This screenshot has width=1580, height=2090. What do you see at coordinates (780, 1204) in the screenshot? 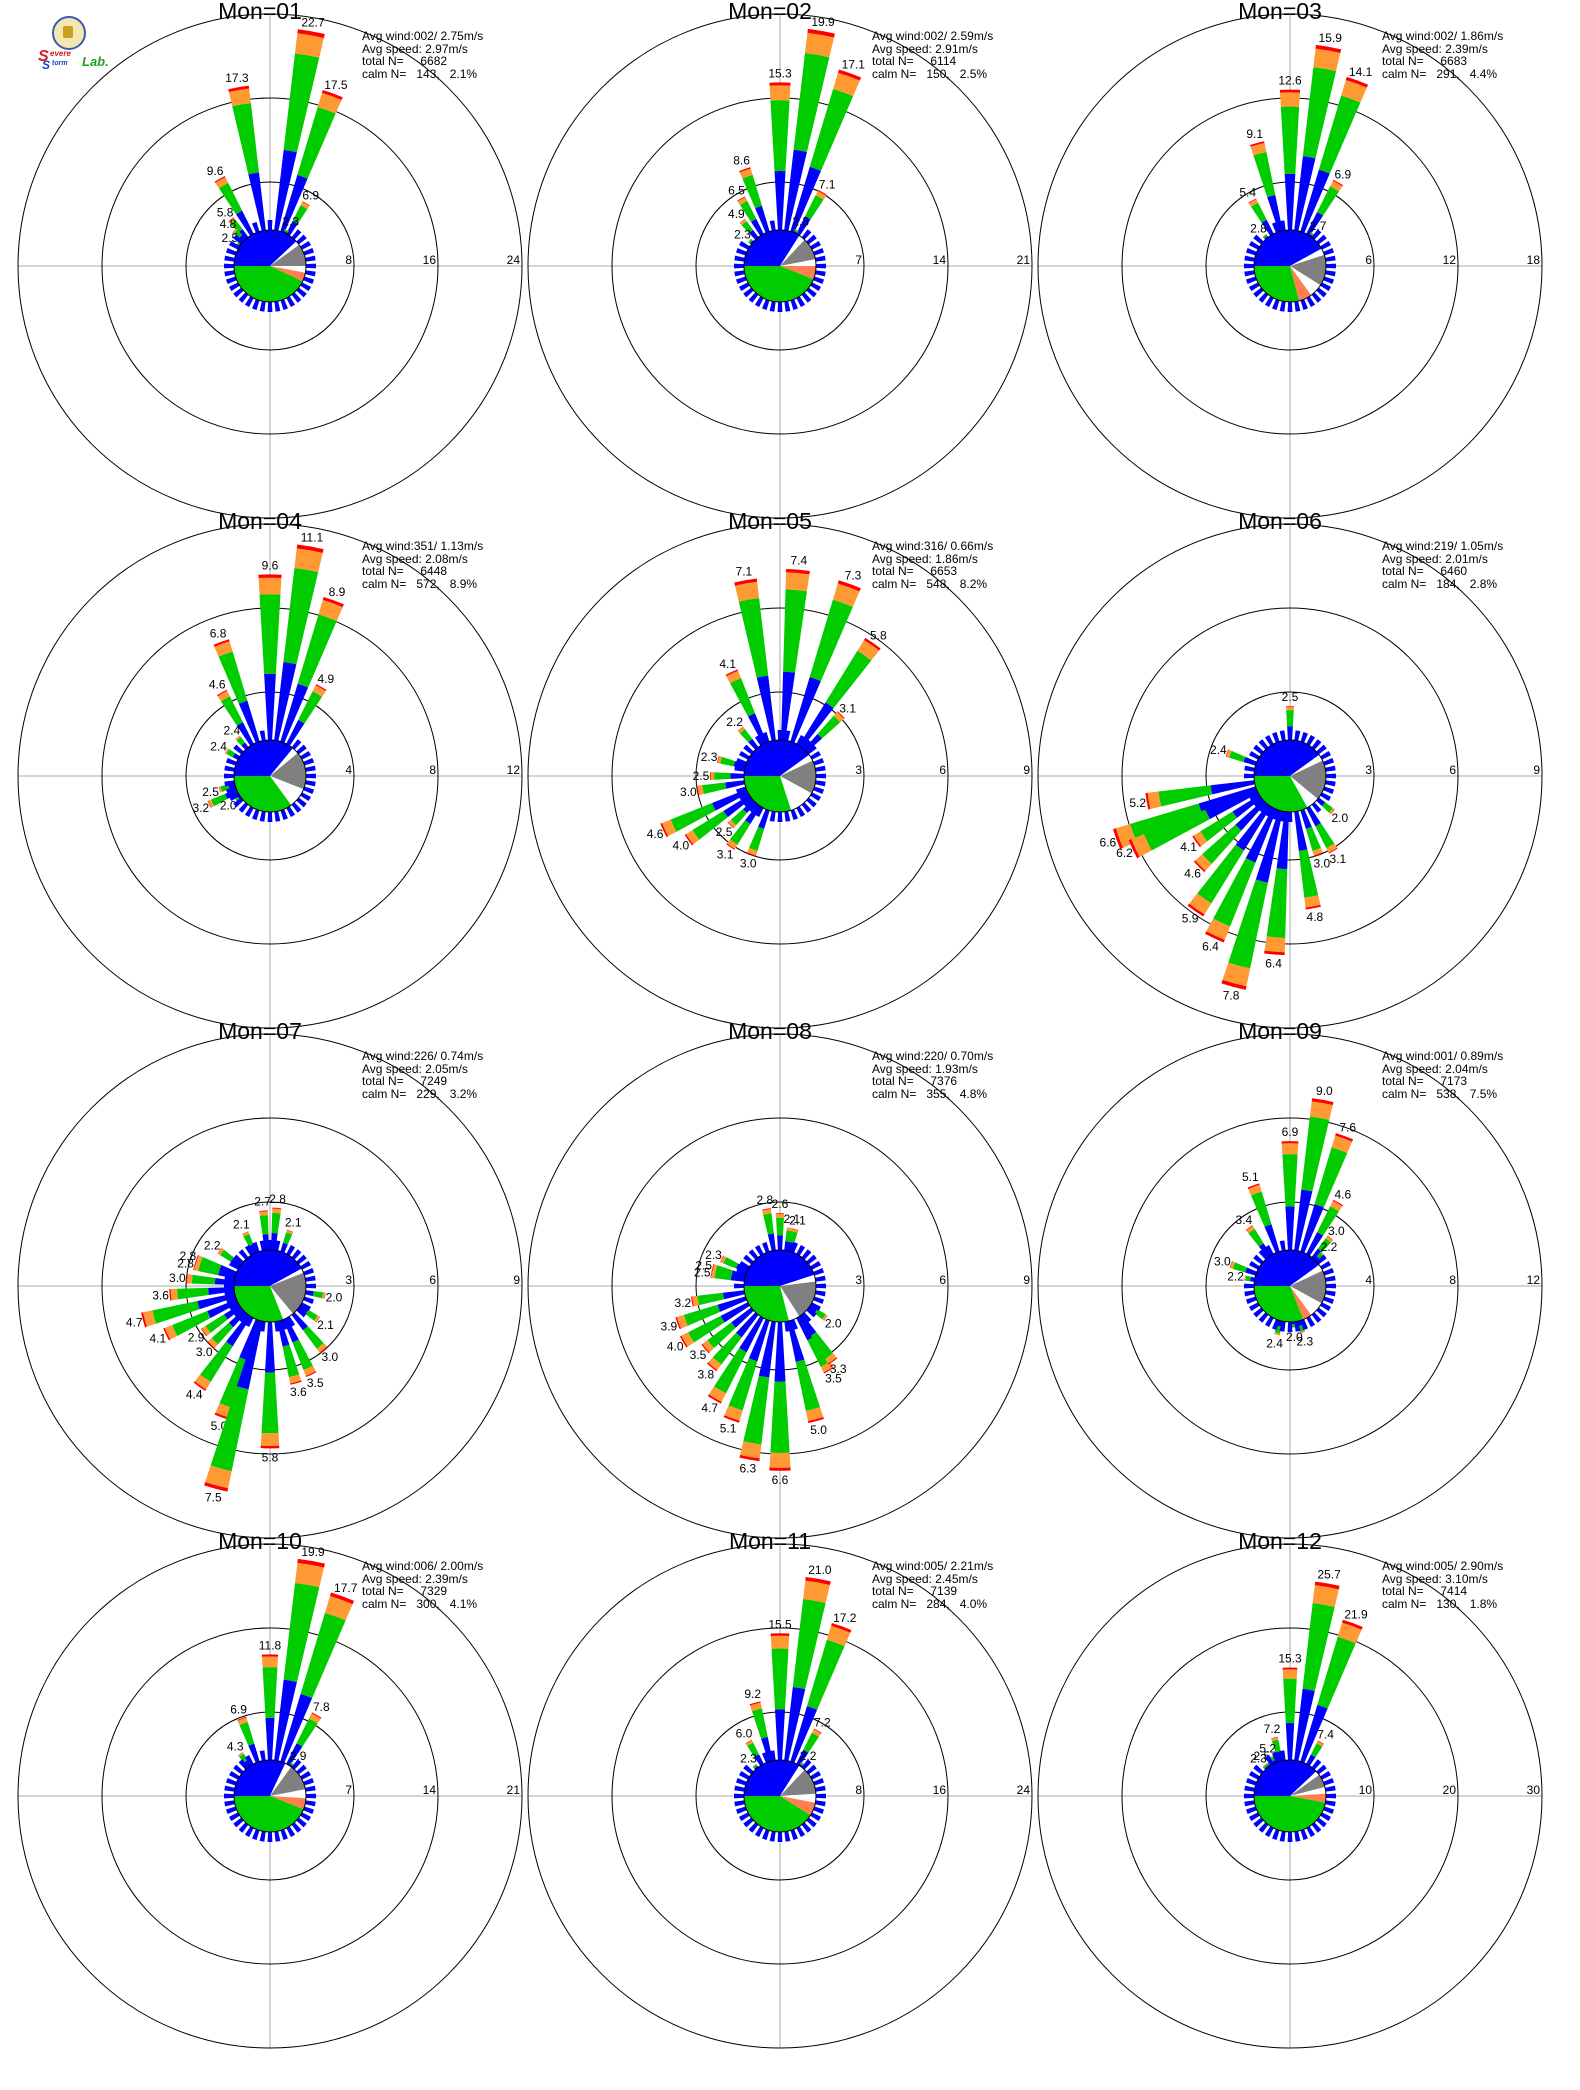
I see `bar-value-label: 2.6` at bounding box center [780, 1204].